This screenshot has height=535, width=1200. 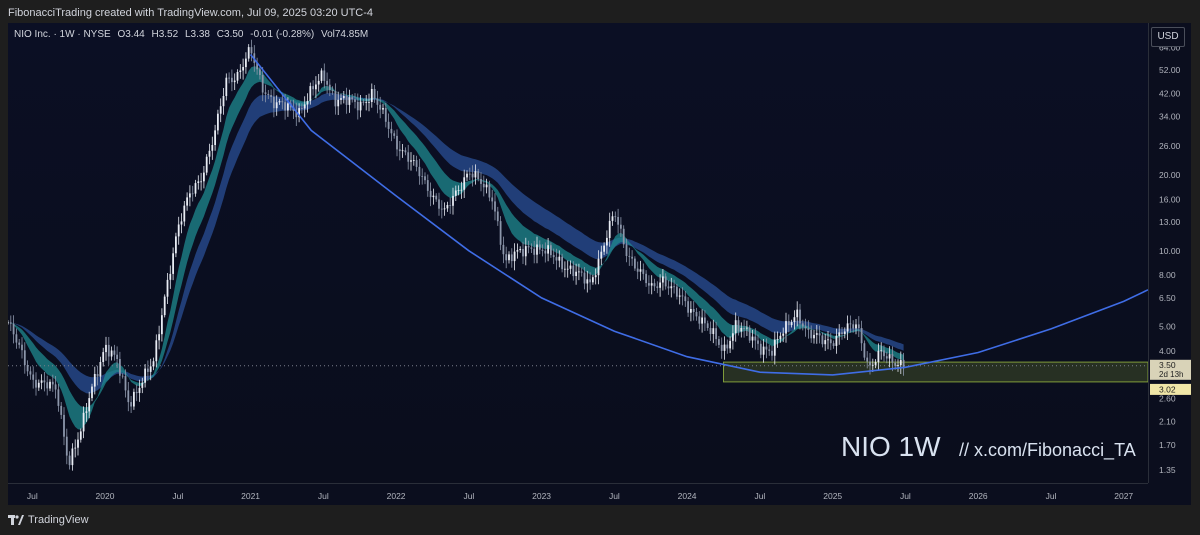 What do you see at coordinates (1167, 470) in the screenshot?
I see `price-tick-label: 1.35` at bounding box center [1167, 470].